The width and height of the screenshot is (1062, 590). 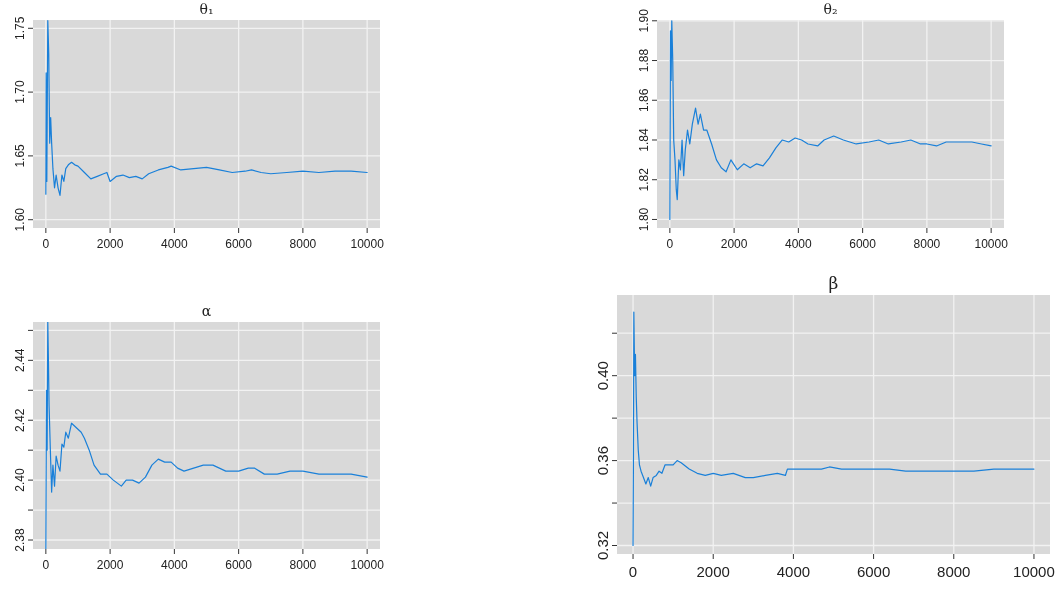 I want to click on y-tick-label: 2.38, so click(x=20, y=540).